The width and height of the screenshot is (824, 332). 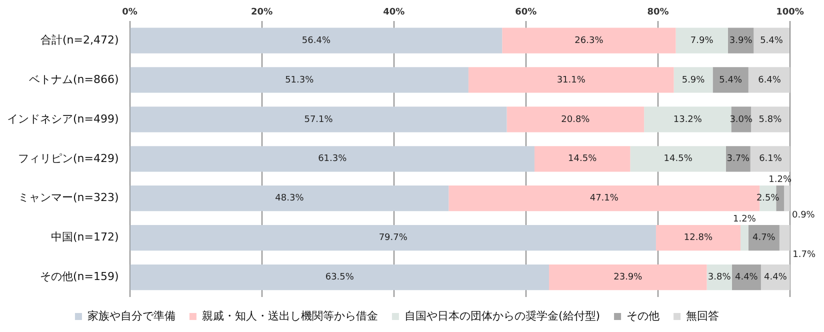 I want to click on y-tick-label: ベトナム(n=866), so click(x=73, y=79).